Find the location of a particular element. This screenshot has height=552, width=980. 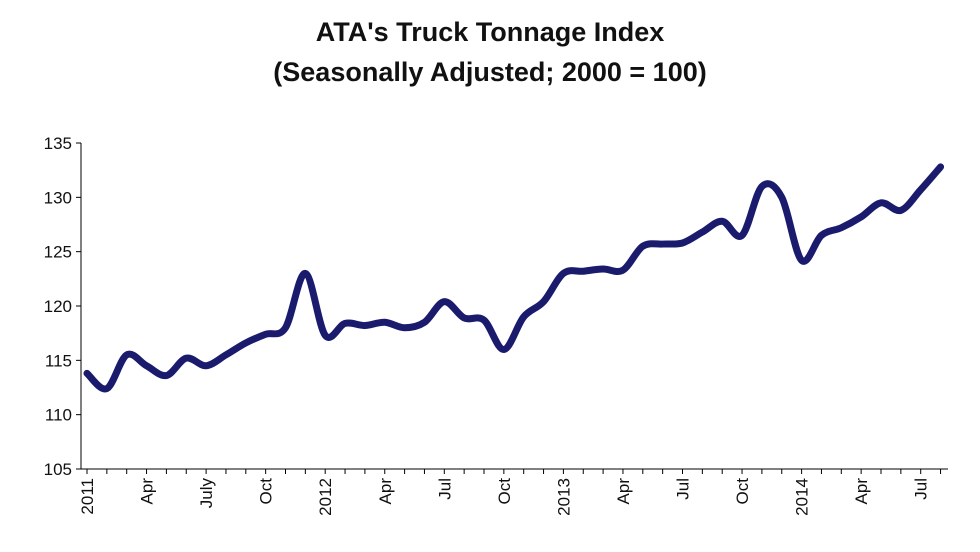

x-tick-label: July is located at coordinates (206, 493).